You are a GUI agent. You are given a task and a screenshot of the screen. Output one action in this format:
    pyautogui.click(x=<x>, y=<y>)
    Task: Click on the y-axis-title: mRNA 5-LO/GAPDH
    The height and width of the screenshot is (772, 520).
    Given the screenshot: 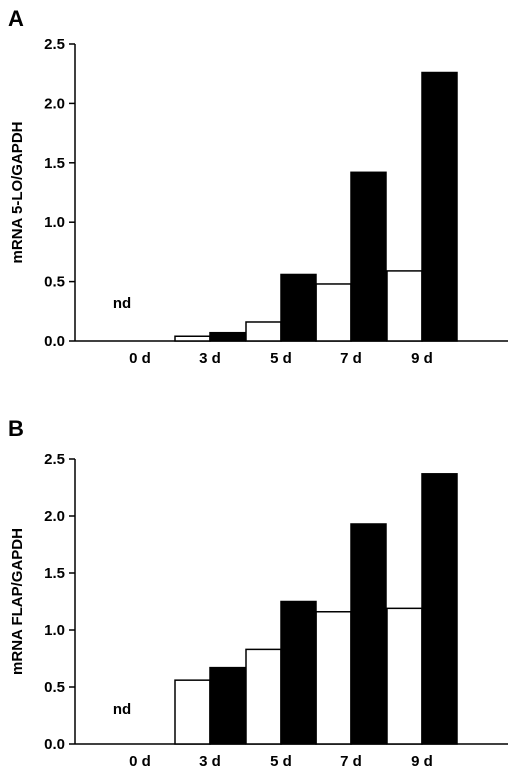 What is the action you would take?
    pyautogui.click(x=17, y=193)
    